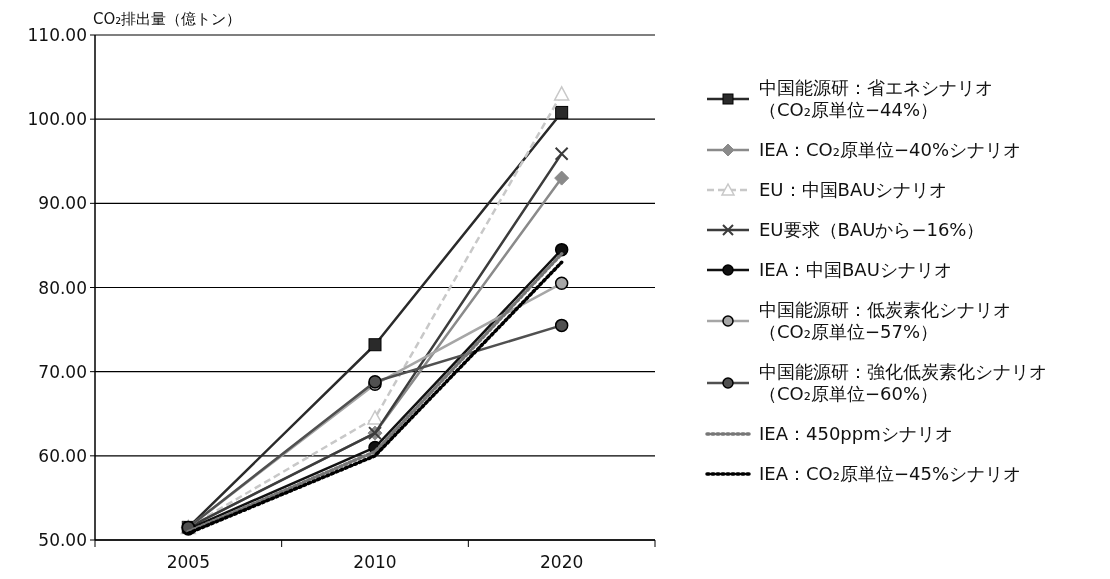  I want to click on x-tick-label: 2010, so click(375, 562).